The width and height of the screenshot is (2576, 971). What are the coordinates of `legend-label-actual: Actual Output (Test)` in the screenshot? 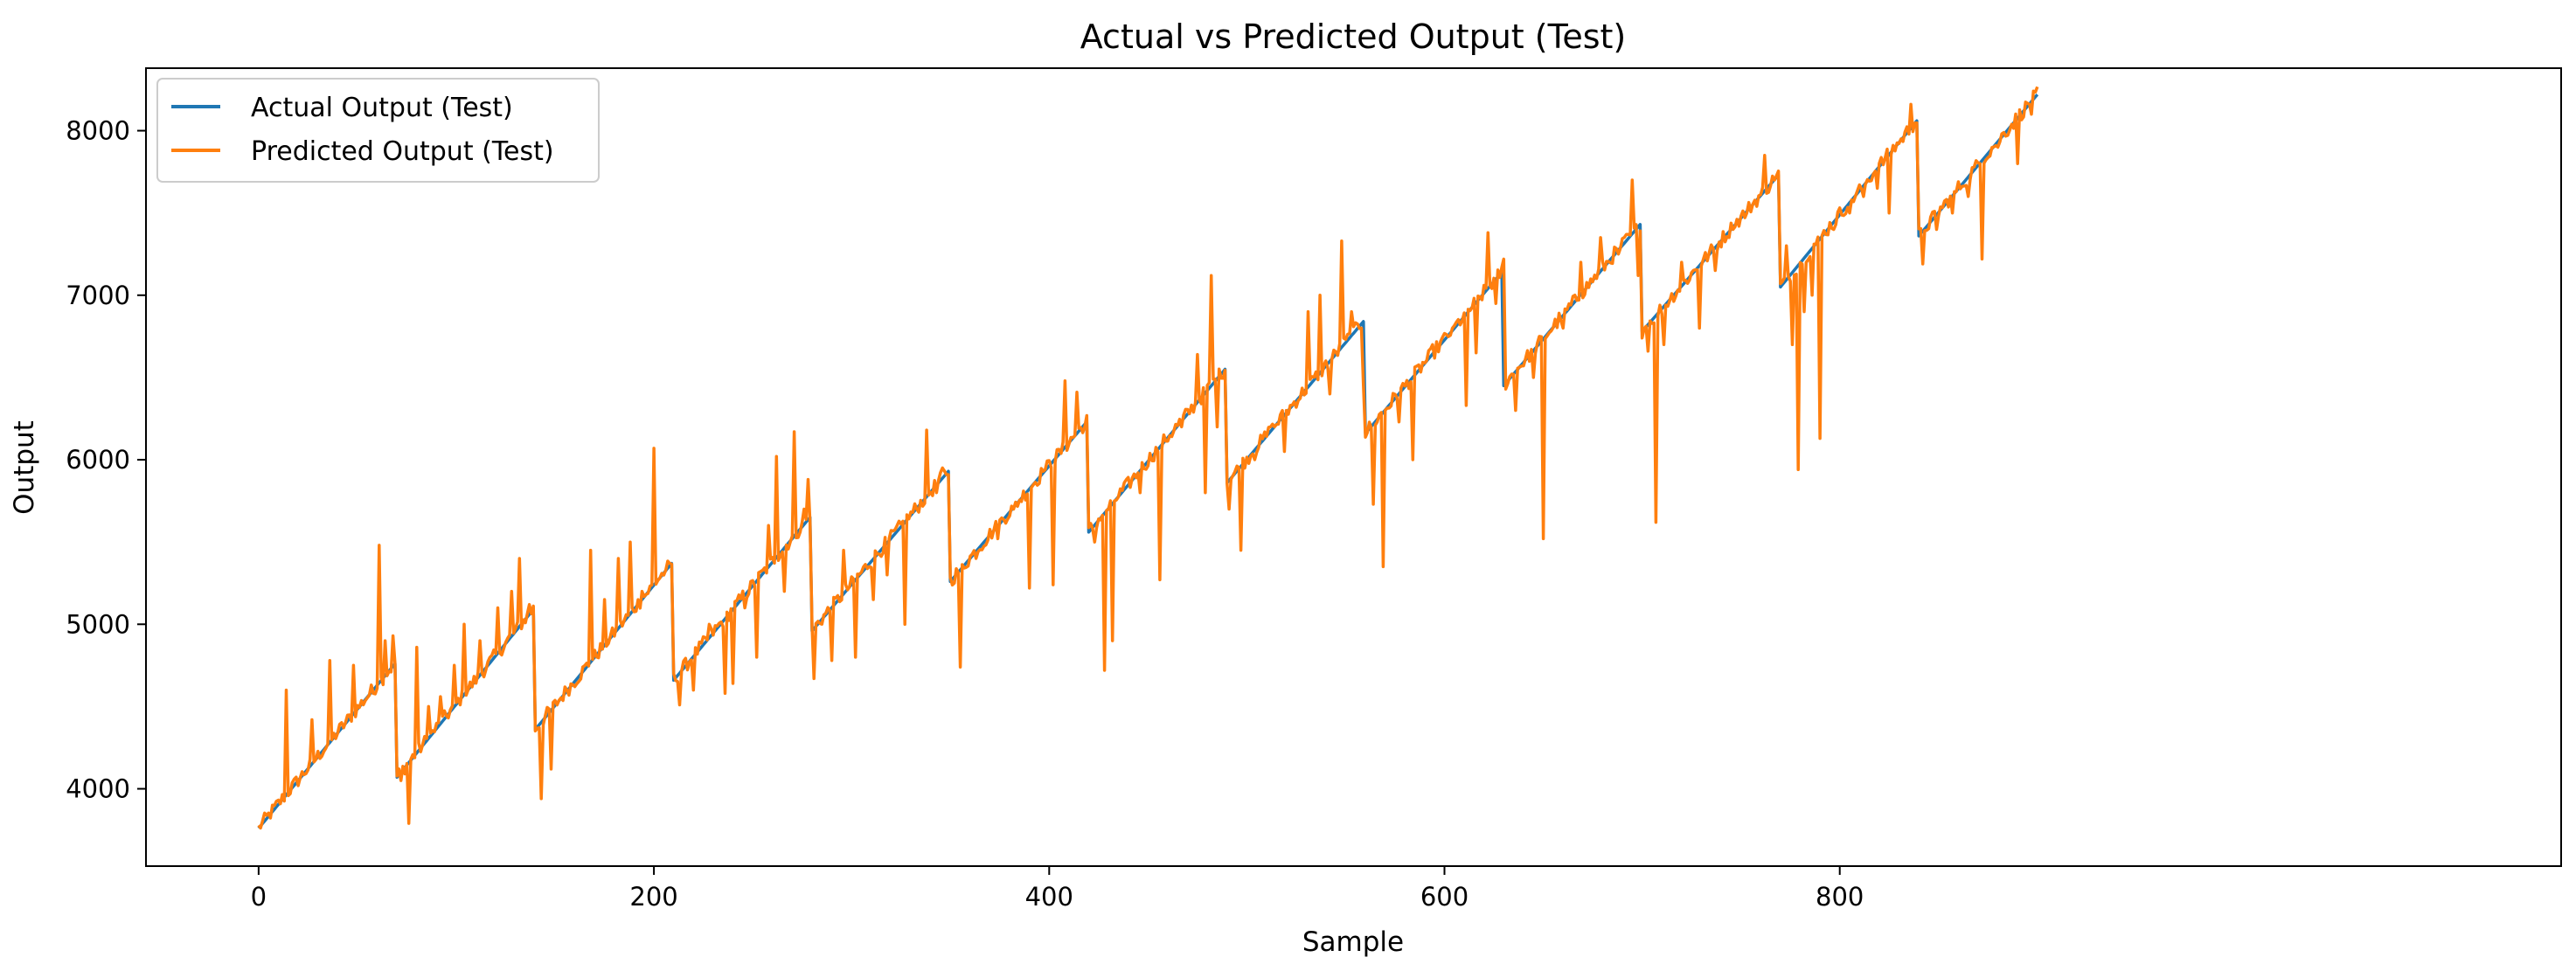 It's located at (382, 108).